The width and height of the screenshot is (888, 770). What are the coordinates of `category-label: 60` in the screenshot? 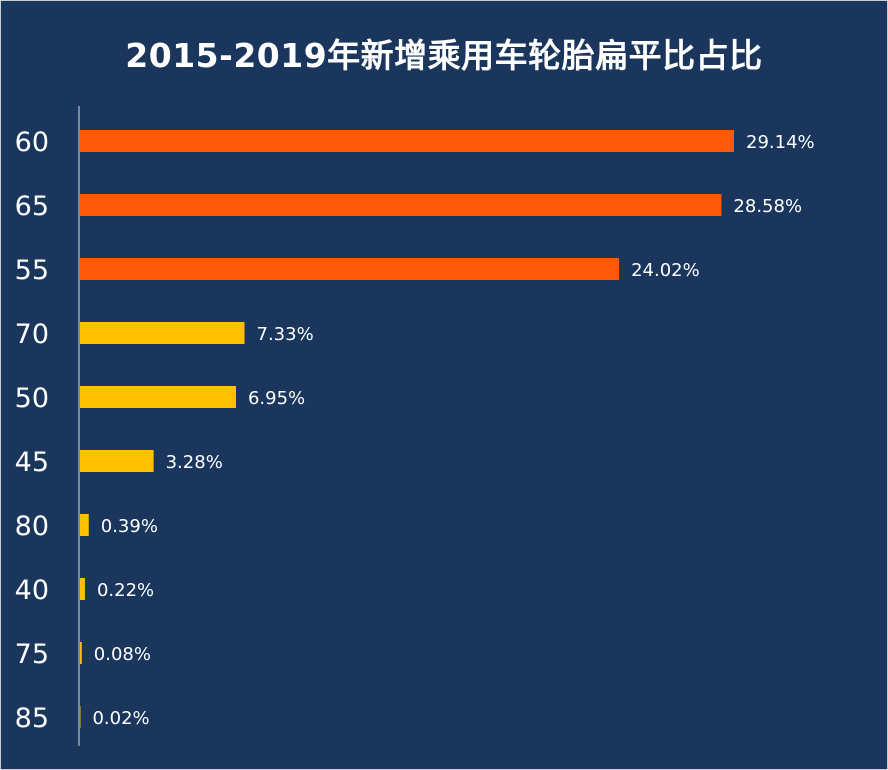 It's located at (32, 142).